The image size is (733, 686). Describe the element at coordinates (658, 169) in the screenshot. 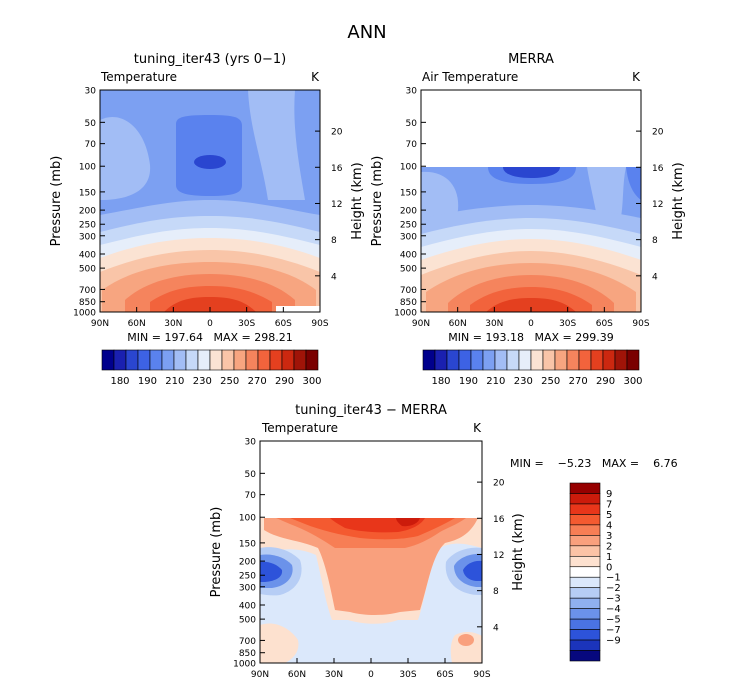

I see `height-tick-label: 16` at that location.